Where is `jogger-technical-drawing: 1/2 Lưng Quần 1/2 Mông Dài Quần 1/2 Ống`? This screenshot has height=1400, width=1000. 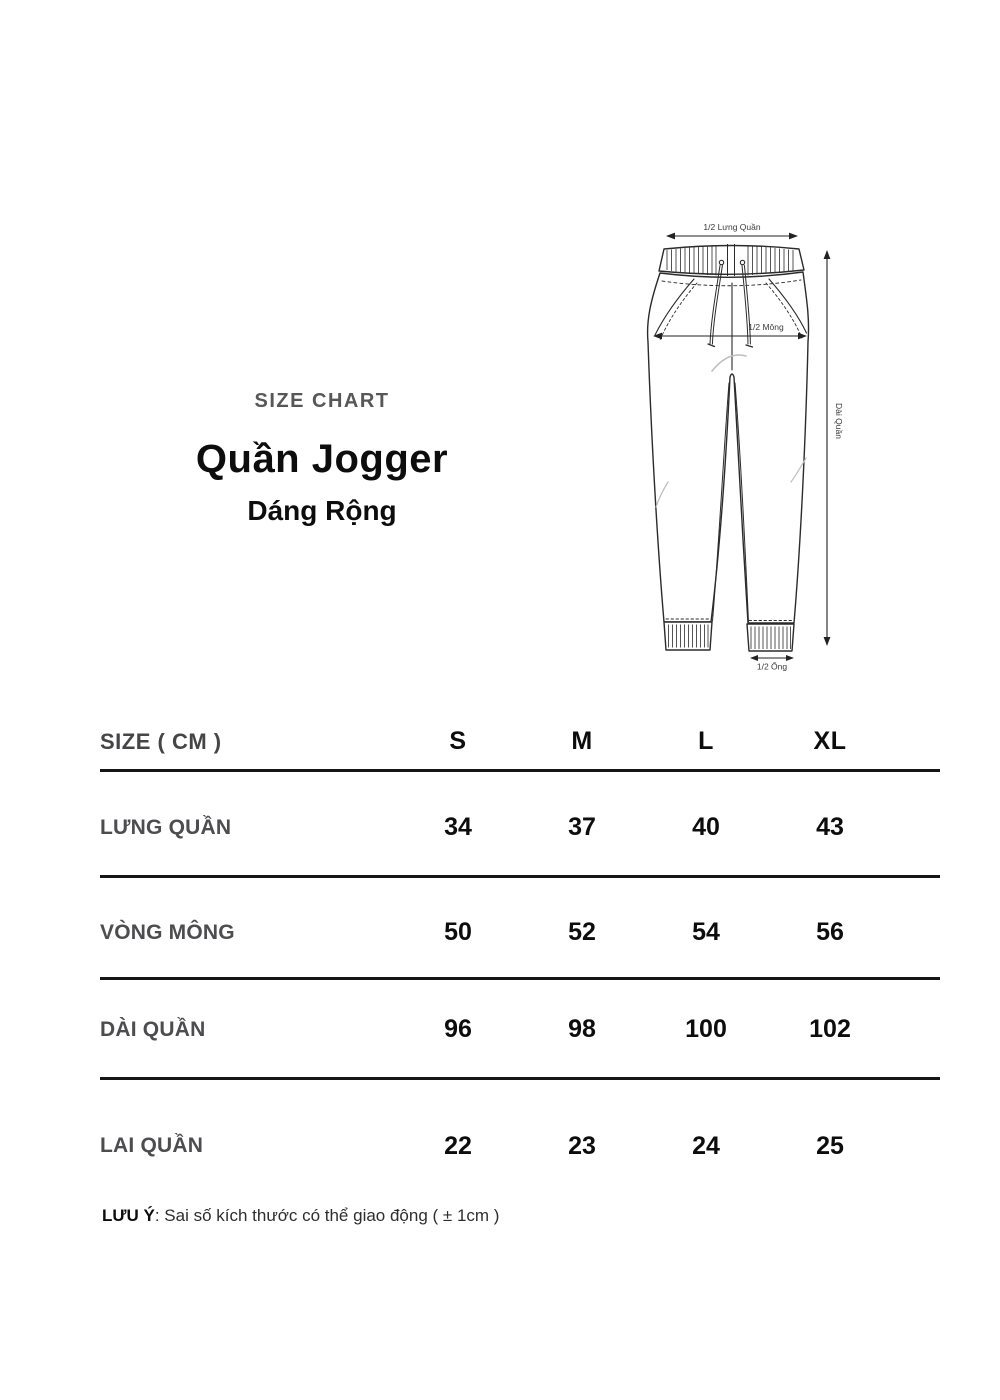
jogger-technical-drawing: 1/2 Lưng Quần 1/2 Mông Dài Quần 1/2 Ống is located at coordinates (745, 447).